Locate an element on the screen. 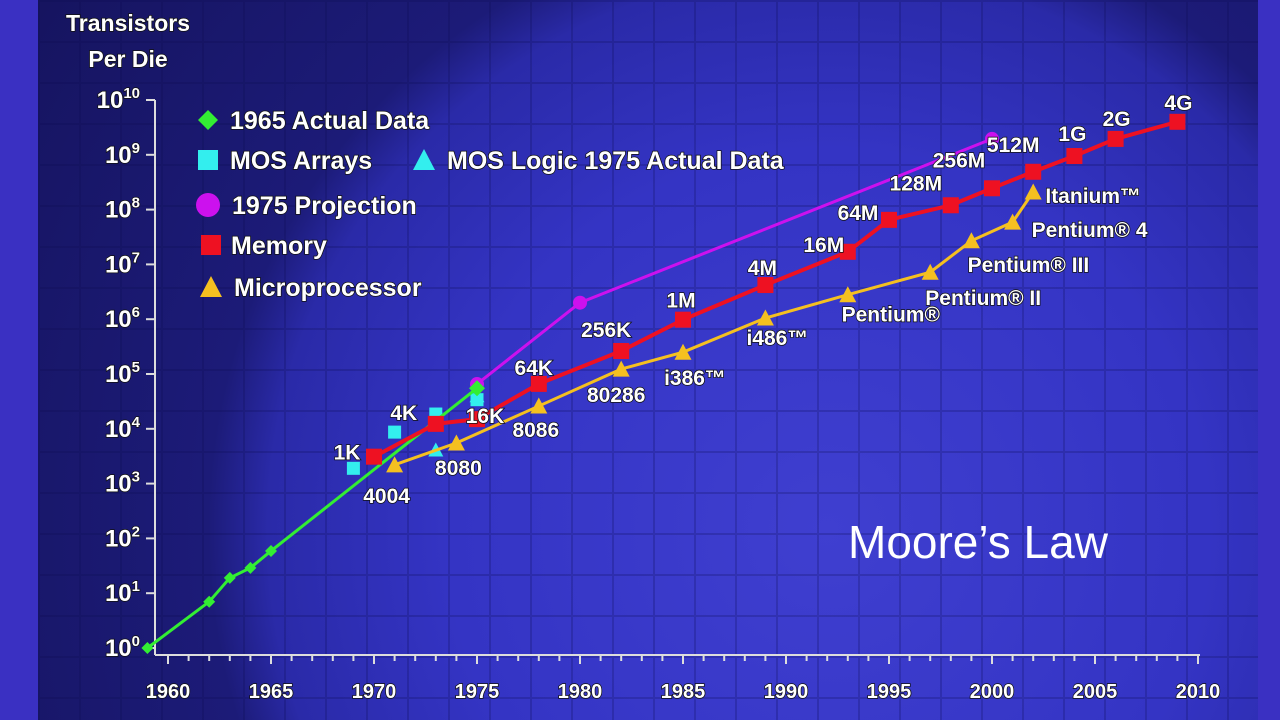 This screenshot has height=720, width=1280. y-tick-label: 10⁵ is located at coordinates (122, 373).